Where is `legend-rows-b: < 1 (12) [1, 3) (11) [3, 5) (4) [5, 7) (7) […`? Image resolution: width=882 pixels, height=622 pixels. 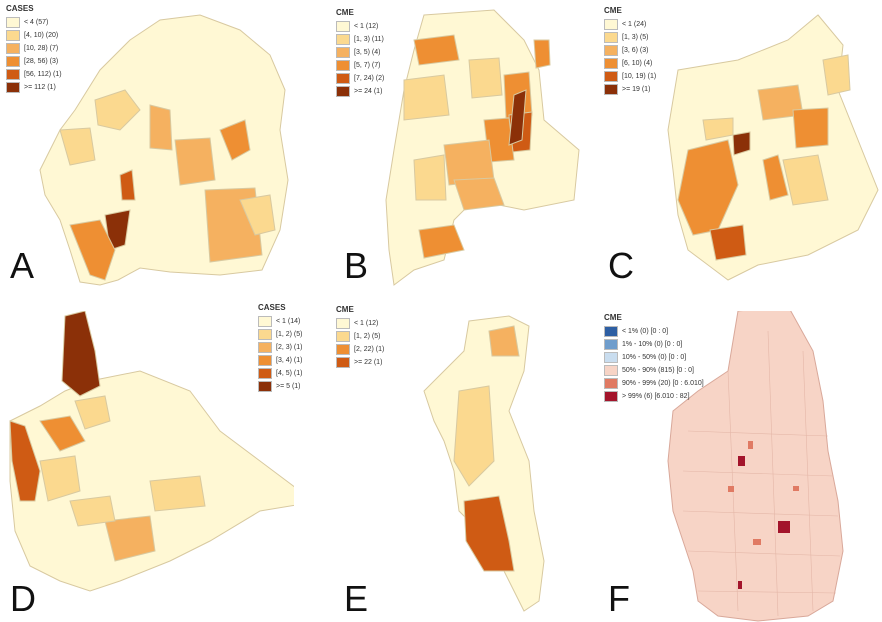
legend-rows-b: < 1 (12) [1, 3) (11) [3, 5) (4) [5, 7) (7) [… is located at coordinates (360, 59).